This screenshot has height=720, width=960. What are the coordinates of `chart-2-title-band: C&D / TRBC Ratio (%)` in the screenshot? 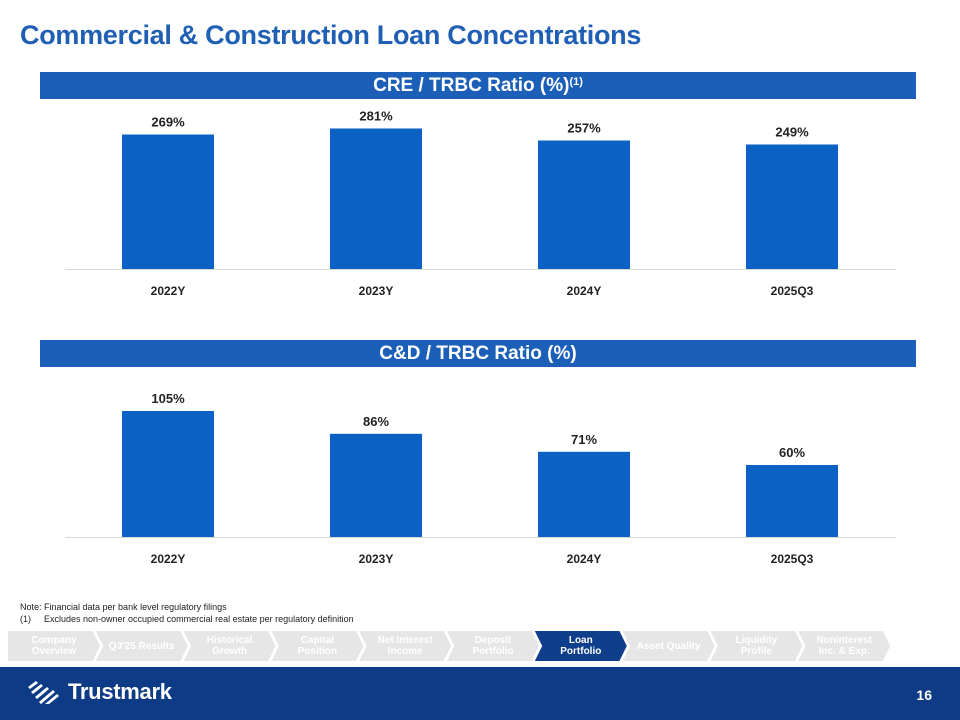 It's located at (478, 353).